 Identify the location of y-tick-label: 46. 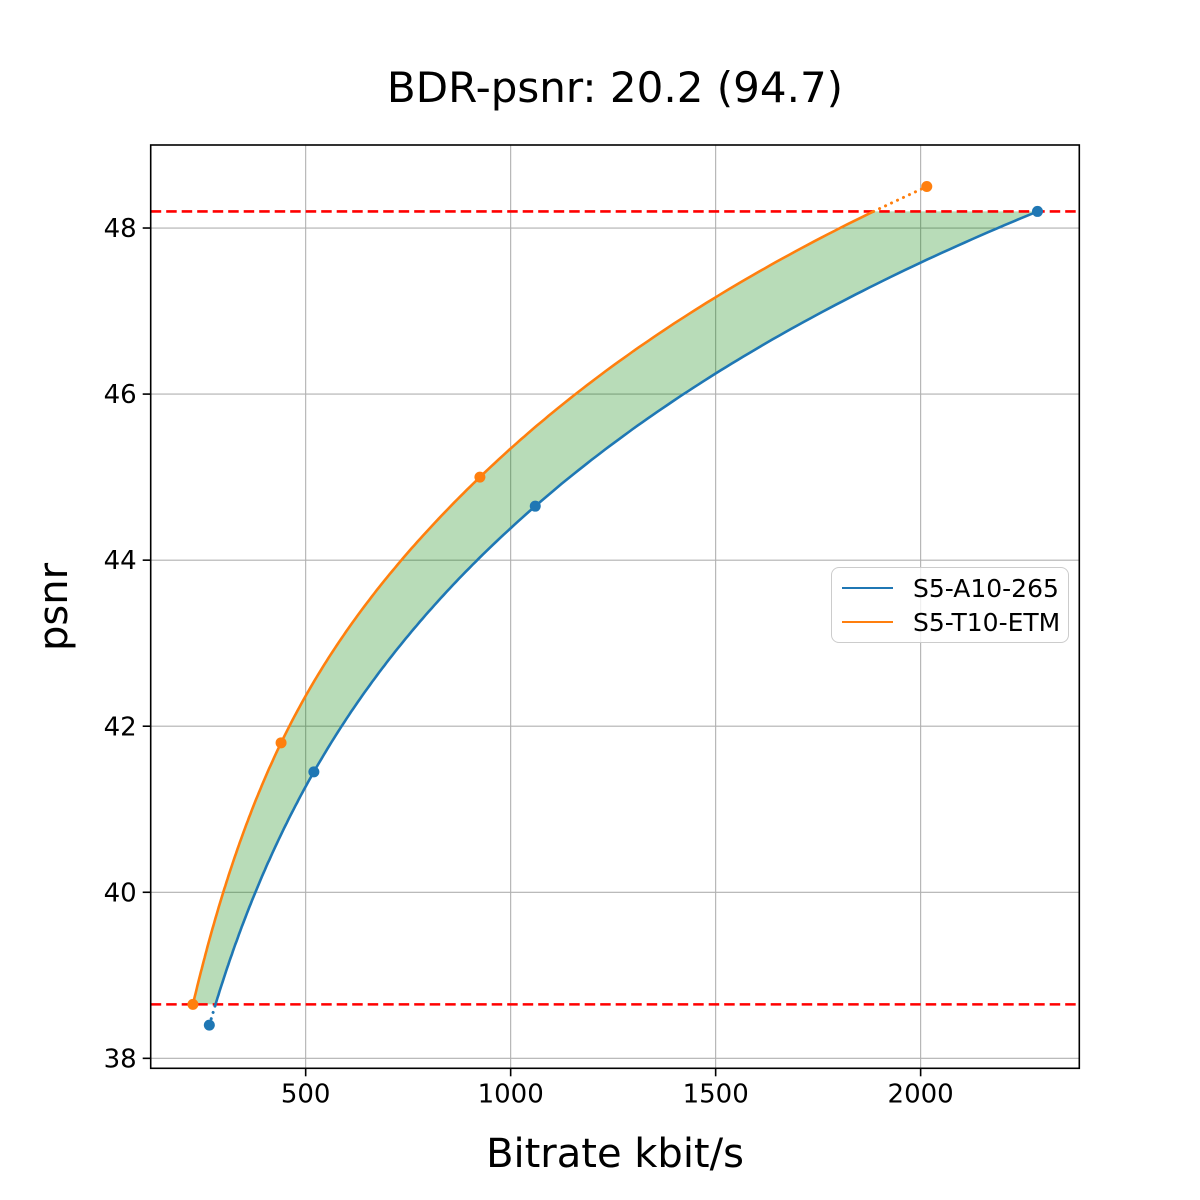
(120, 395).